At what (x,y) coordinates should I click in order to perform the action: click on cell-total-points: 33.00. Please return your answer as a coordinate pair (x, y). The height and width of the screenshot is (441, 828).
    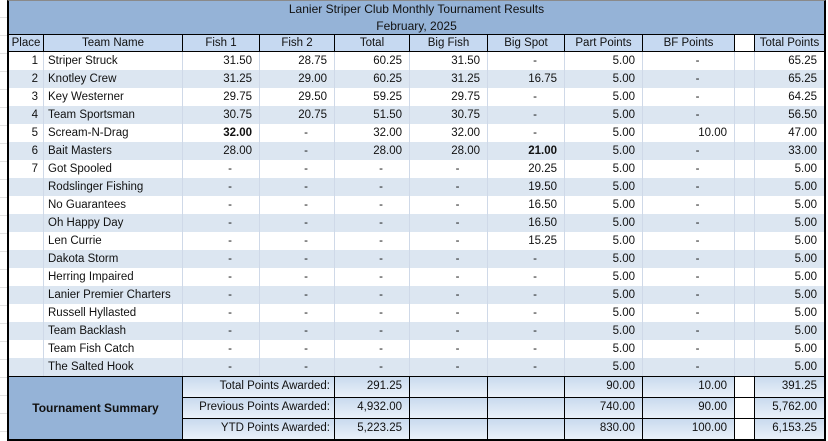
    Looking at the image, I should click on (802, 151).